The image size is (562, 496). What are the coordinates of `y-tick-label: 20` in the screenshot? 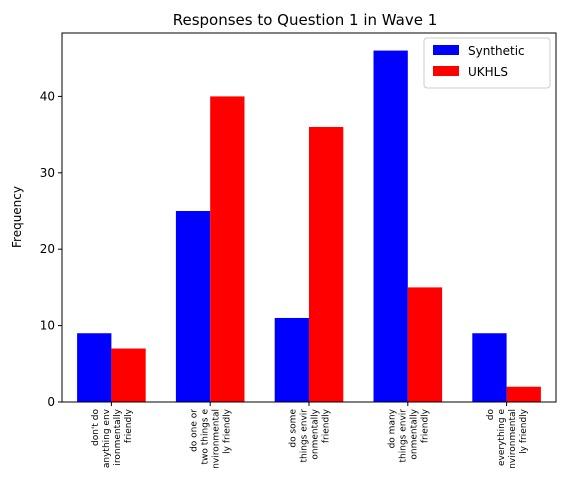 It's located at (47, 249).